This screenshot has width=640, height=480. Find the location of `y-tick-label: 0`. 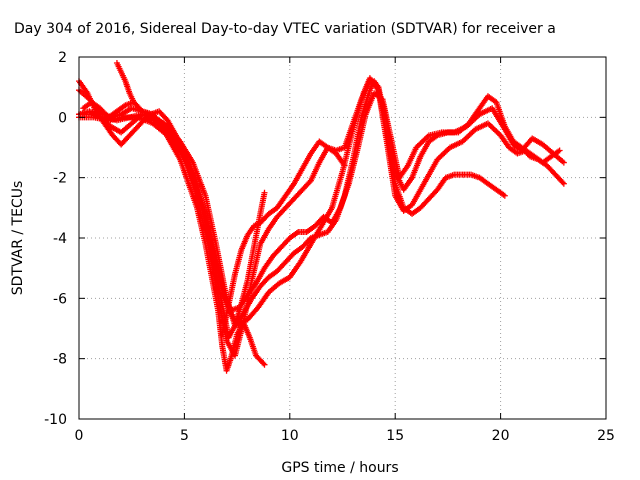

y-tick-label: 0 is located at coordinates (62, 118).